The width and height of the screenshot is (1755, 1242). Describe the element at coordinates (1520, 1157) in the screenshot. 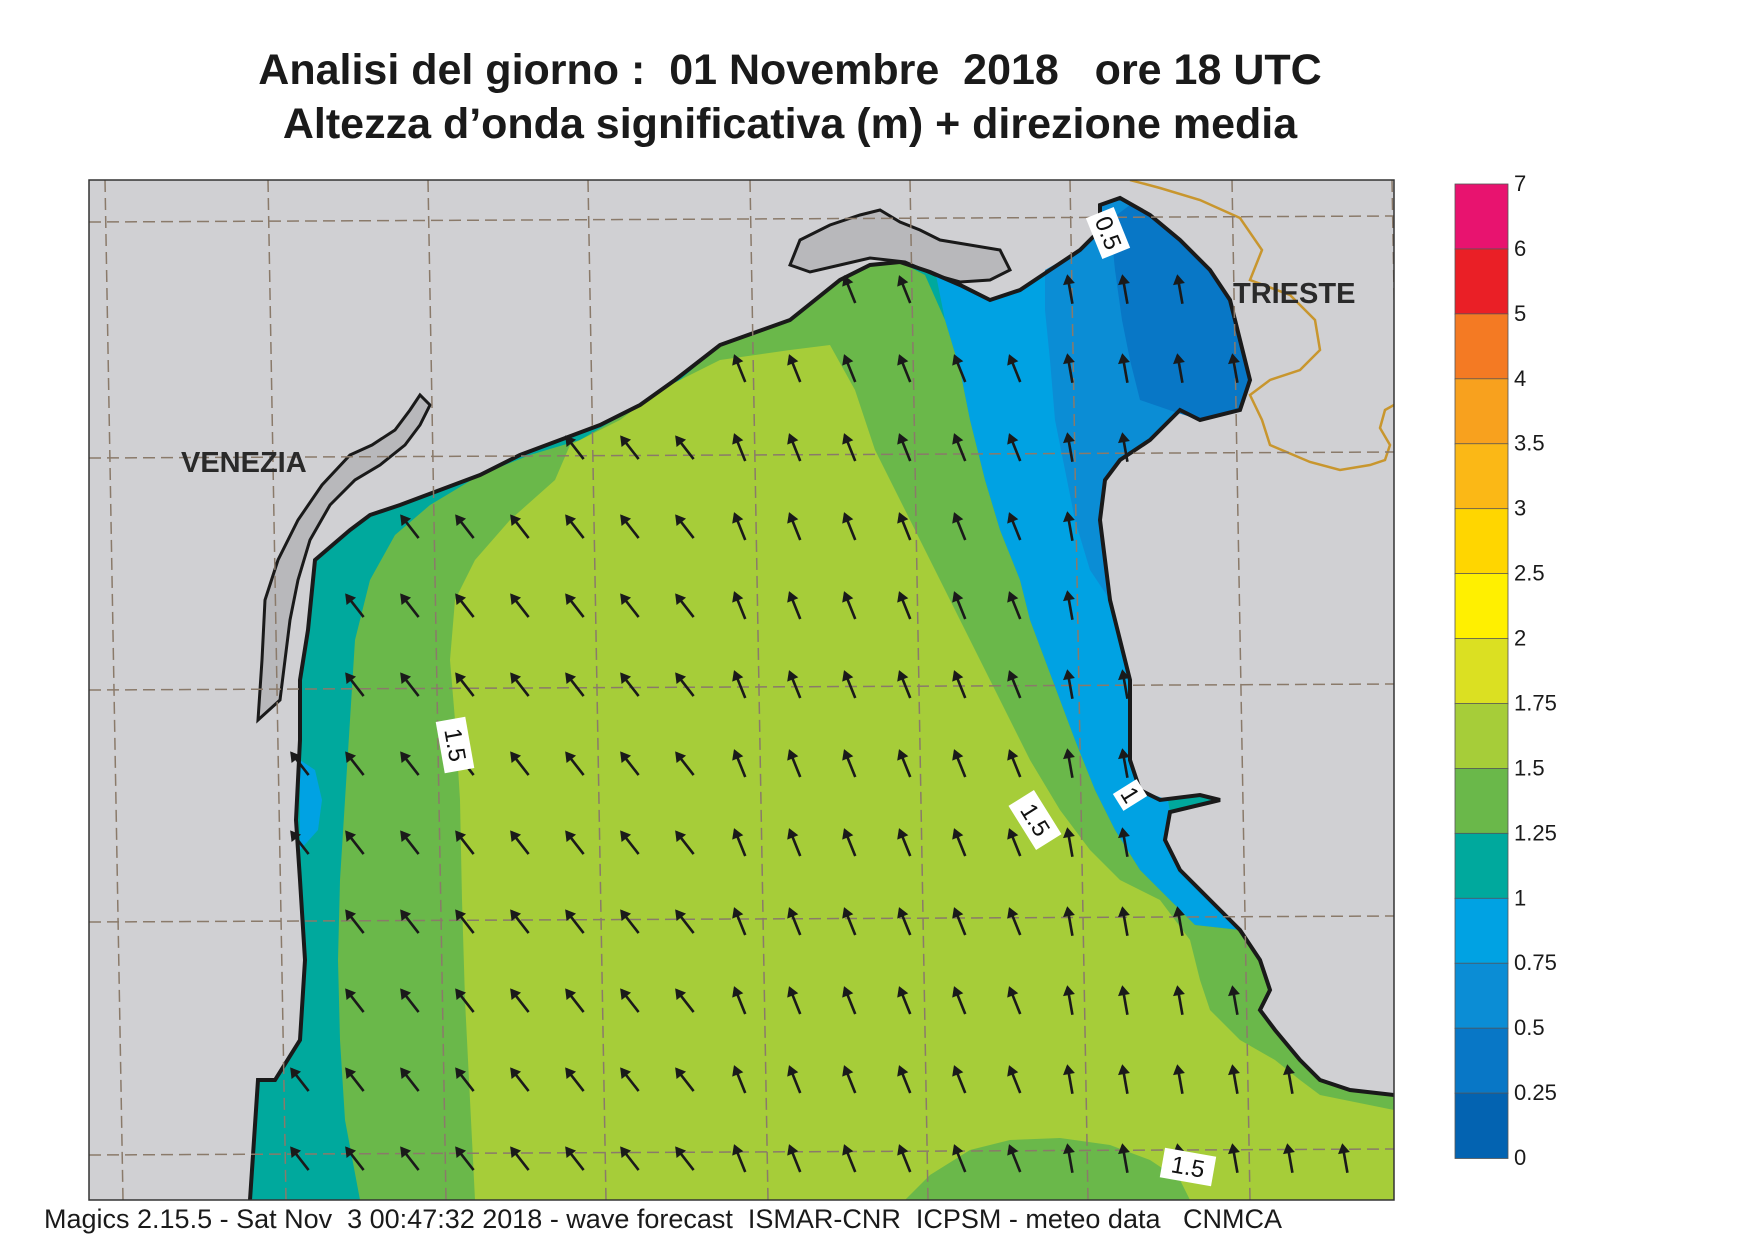

I see `legend-label: 0` at that location.